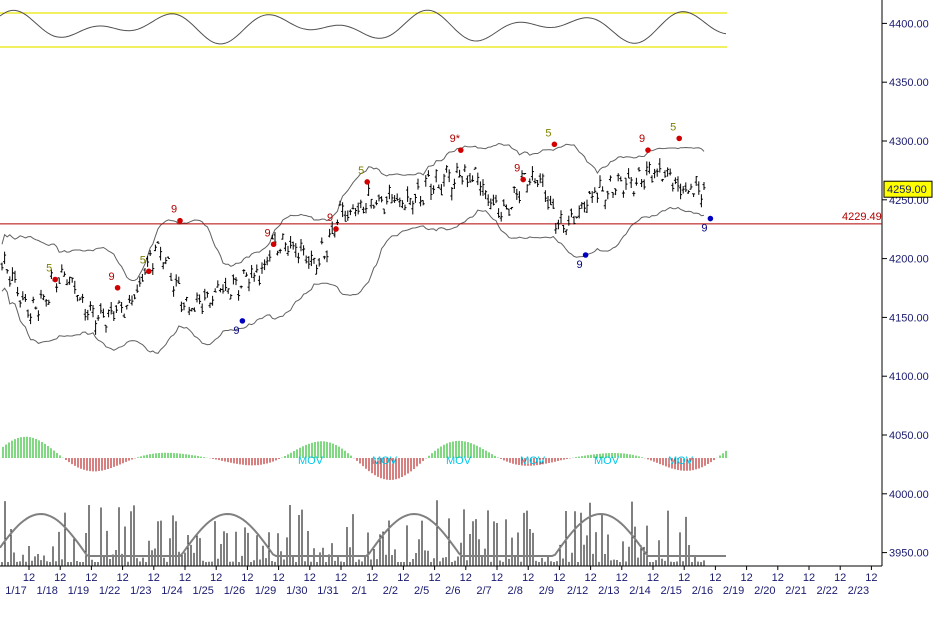 The height and width of the screenshot is (627, 945). What do you see at coordinates (455, 139) in the screenshot?
I see `signal-label: 9*` at bounding box center [455, 139].